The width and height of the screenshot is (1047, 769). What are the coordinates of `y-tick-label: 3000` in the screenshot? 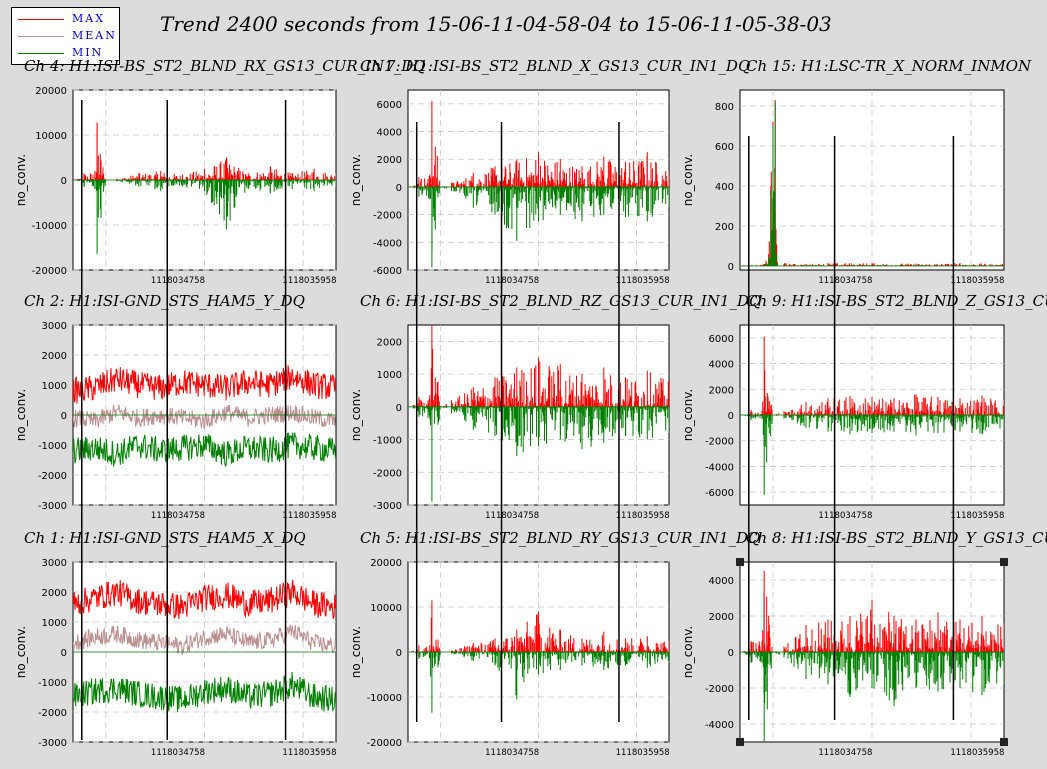 It's located at (54, 326).